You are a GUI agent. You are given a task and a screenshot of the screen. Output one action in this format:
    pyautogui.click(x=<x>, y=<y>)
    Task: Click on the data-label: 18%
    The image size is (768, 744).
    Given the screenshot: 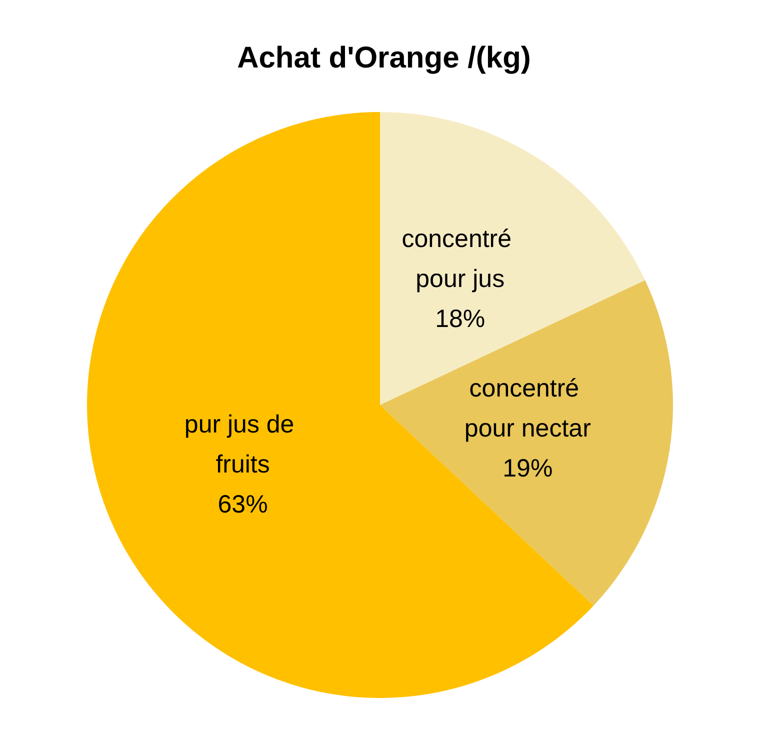 What is the action you would take?
    pyautogui.click(x=460, y=318)
    